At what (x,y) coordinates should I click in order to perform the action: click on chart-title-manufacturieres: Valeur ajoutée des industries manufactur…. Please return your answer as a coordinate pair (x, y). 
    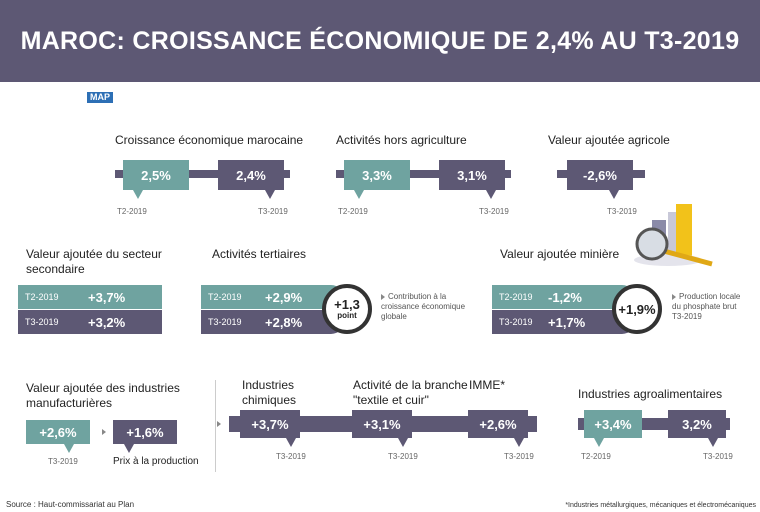
    Looking at the image, I should click on (103, 395).